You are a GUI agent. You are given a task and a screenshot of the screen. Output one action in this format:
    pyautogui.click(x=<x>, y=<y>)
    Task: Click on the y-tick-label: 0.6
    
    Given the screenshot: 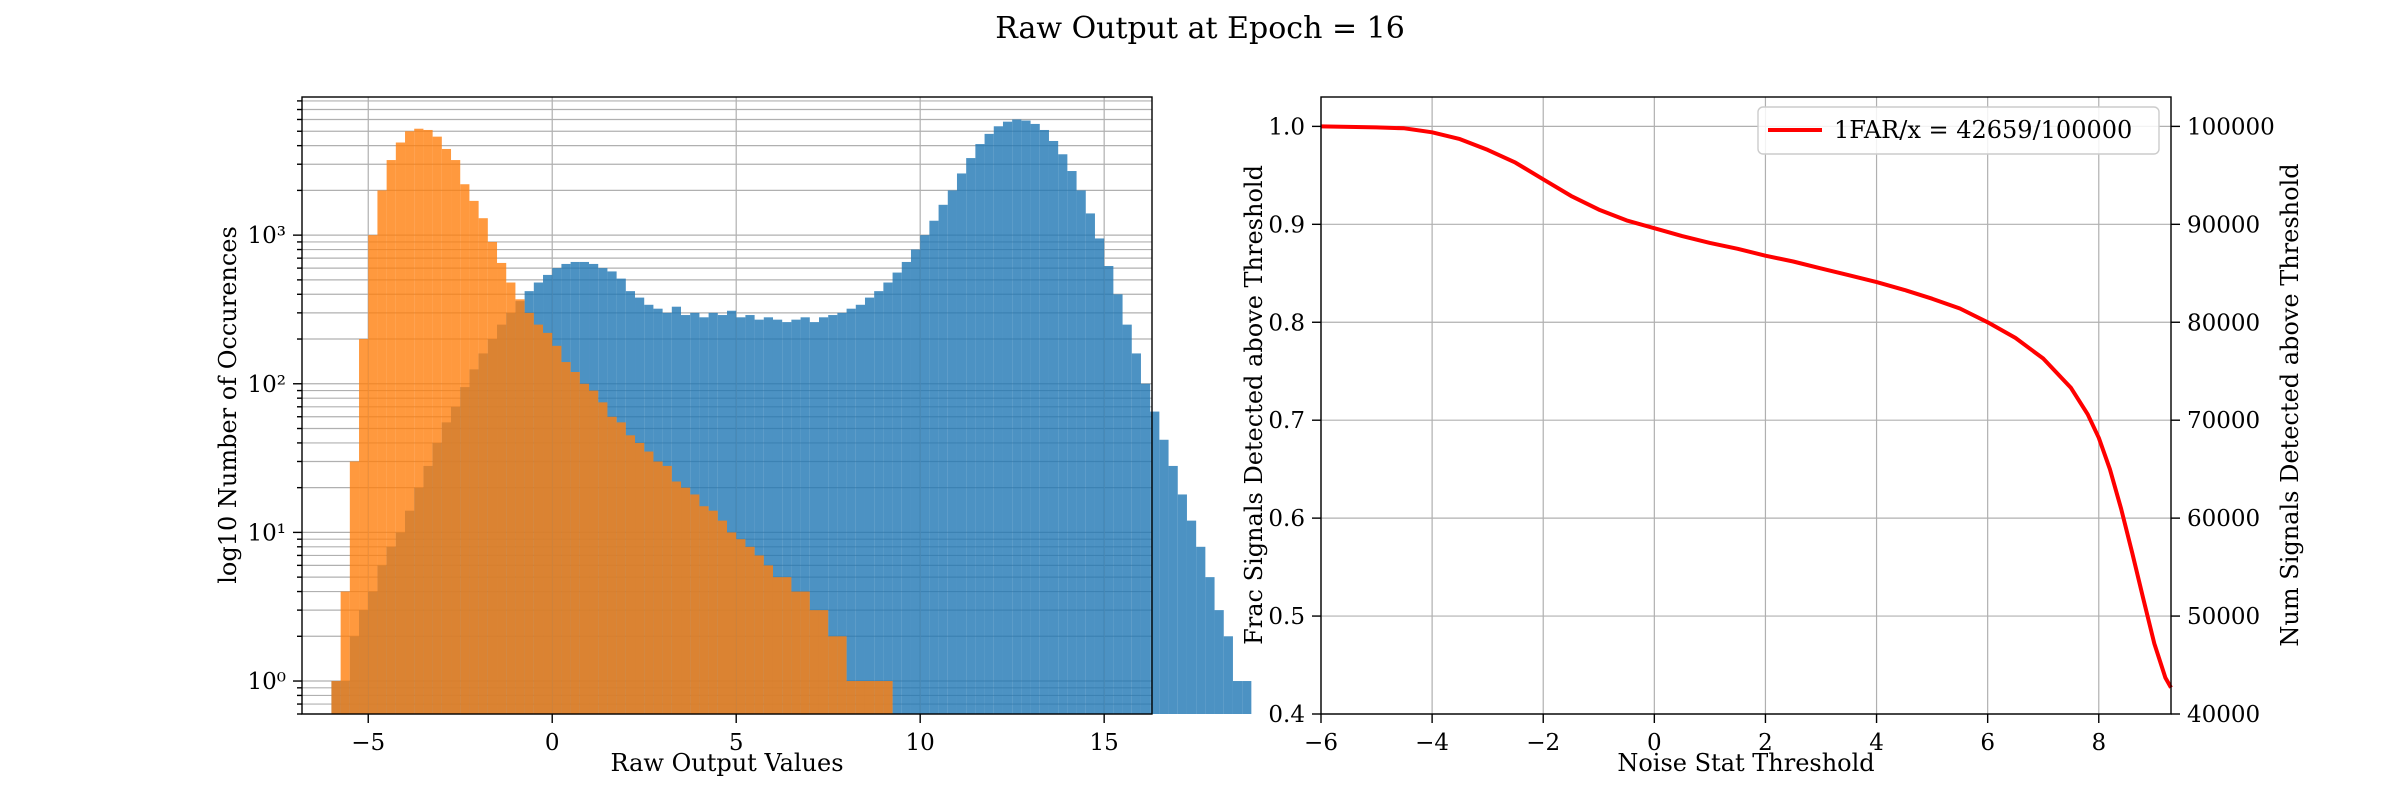 What is the action you would take?
    pyautogui.click(x=1286, y=519)
    